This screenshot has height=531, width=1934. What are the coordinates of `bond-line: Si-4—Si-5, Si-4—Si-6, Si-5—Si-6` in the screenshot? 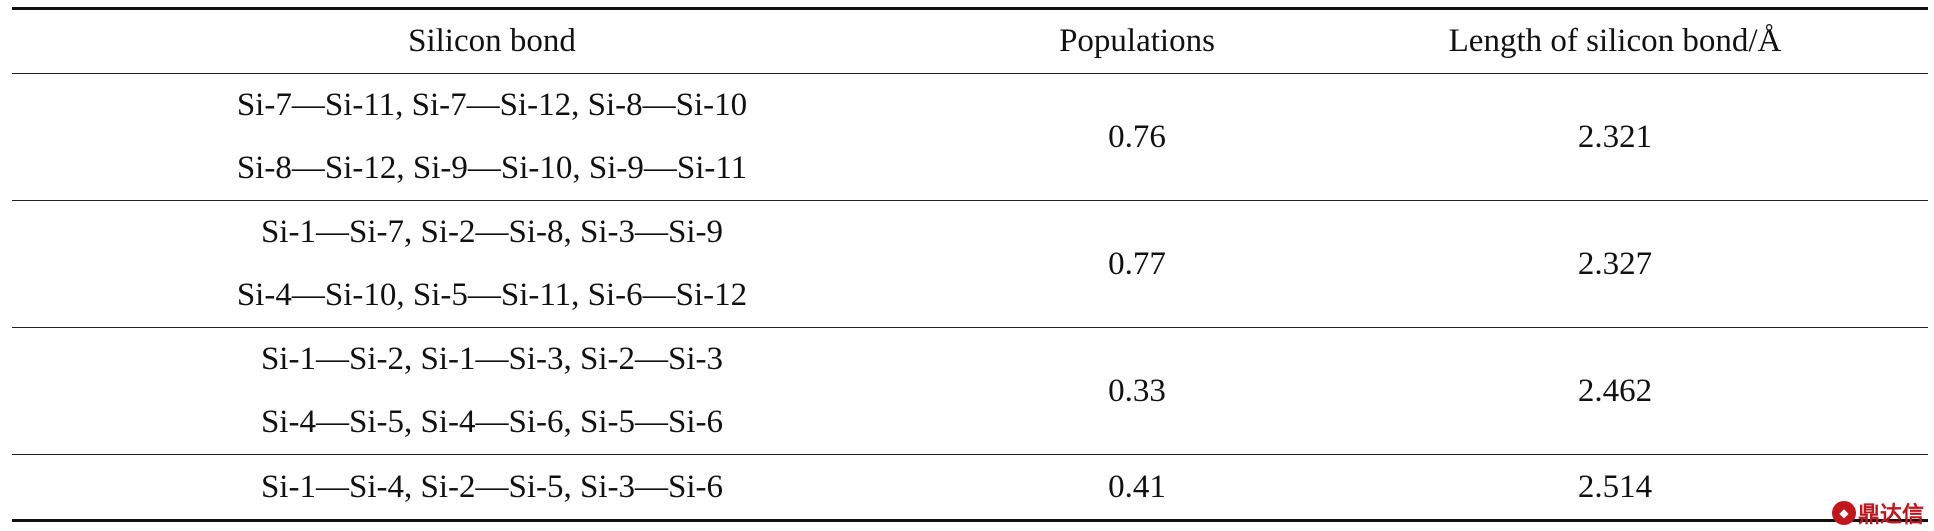 It's located at (492, 422).